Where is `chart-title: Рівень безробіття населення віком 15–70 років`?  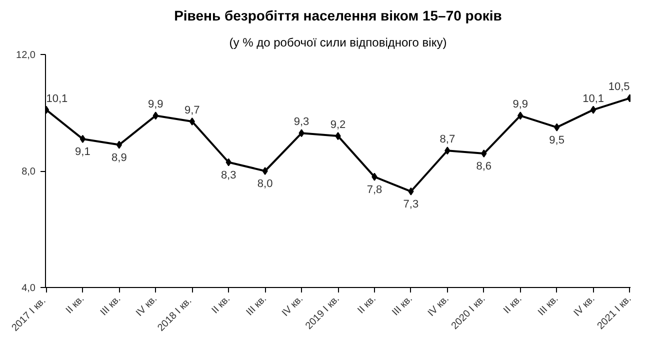 chart-title: Рівень безробіття населення віком 15–70 років is located at coordinates (338, 16).